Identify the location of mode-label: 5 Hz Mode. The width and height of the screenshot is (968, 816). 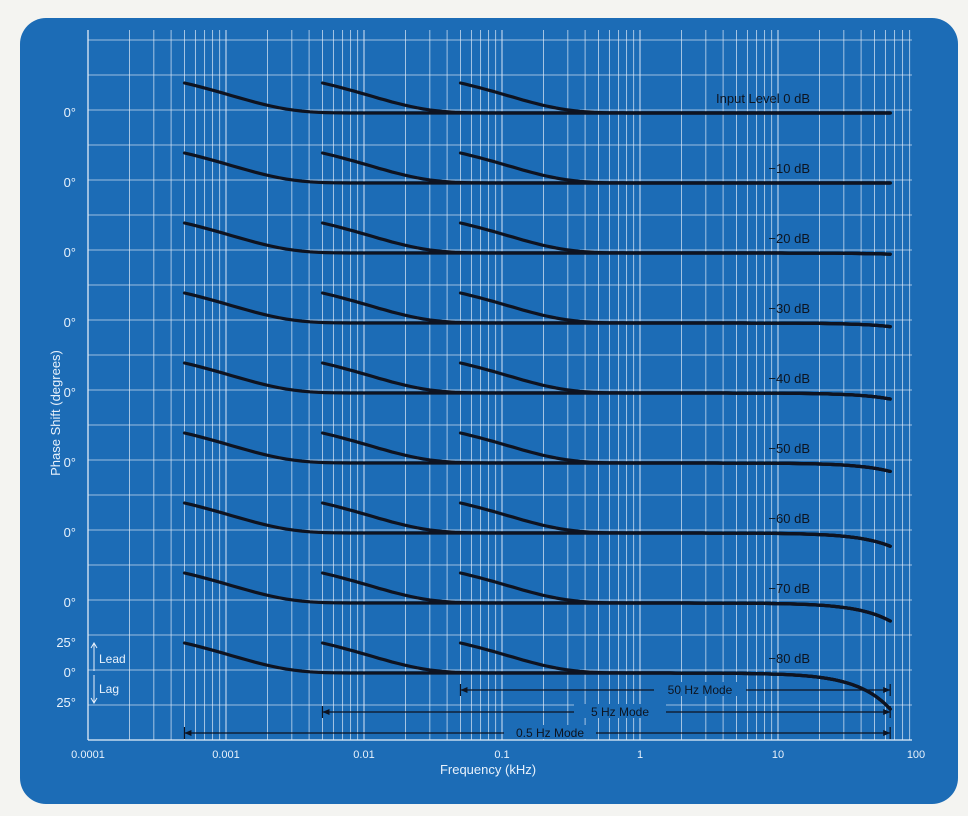
(620, 712).